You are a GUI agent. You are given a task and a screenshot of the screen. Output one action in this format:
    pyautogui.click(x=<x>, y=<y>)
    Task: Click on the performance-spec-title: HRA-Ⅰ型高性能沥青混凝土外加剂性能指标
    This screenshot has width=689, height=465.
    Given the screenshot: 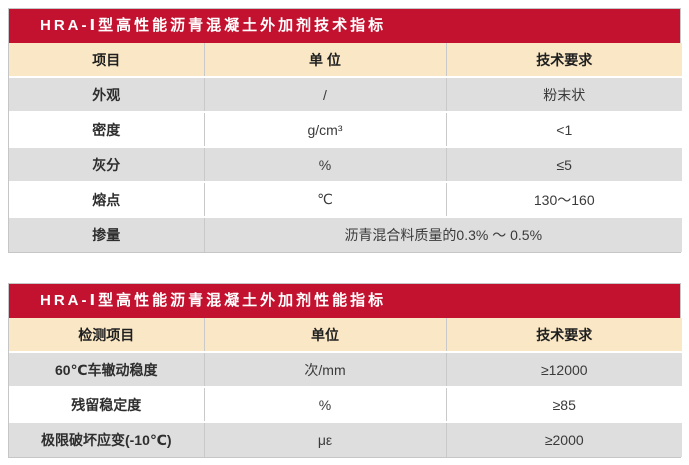 What is the action you would take?
    pyautogui.click(x=344, y=301)
    